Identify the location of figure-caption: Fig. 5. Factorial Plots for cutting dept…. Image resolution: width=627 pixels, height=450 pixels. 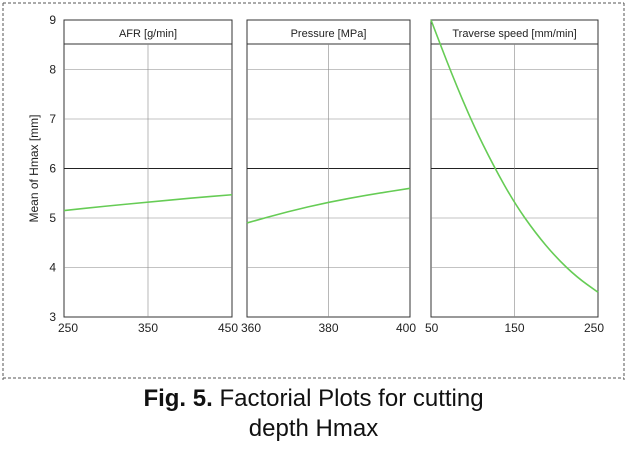
(313, 414).